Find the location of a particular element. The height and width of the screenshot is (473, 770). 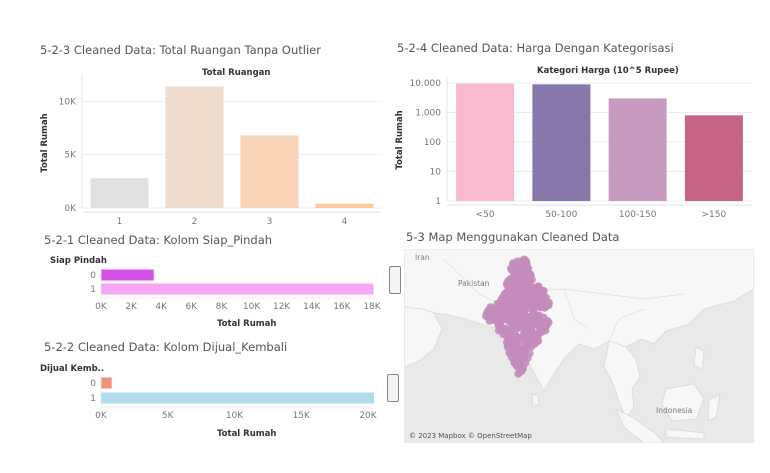

x-tick-label: 6K is located at coordinates (192, 307).